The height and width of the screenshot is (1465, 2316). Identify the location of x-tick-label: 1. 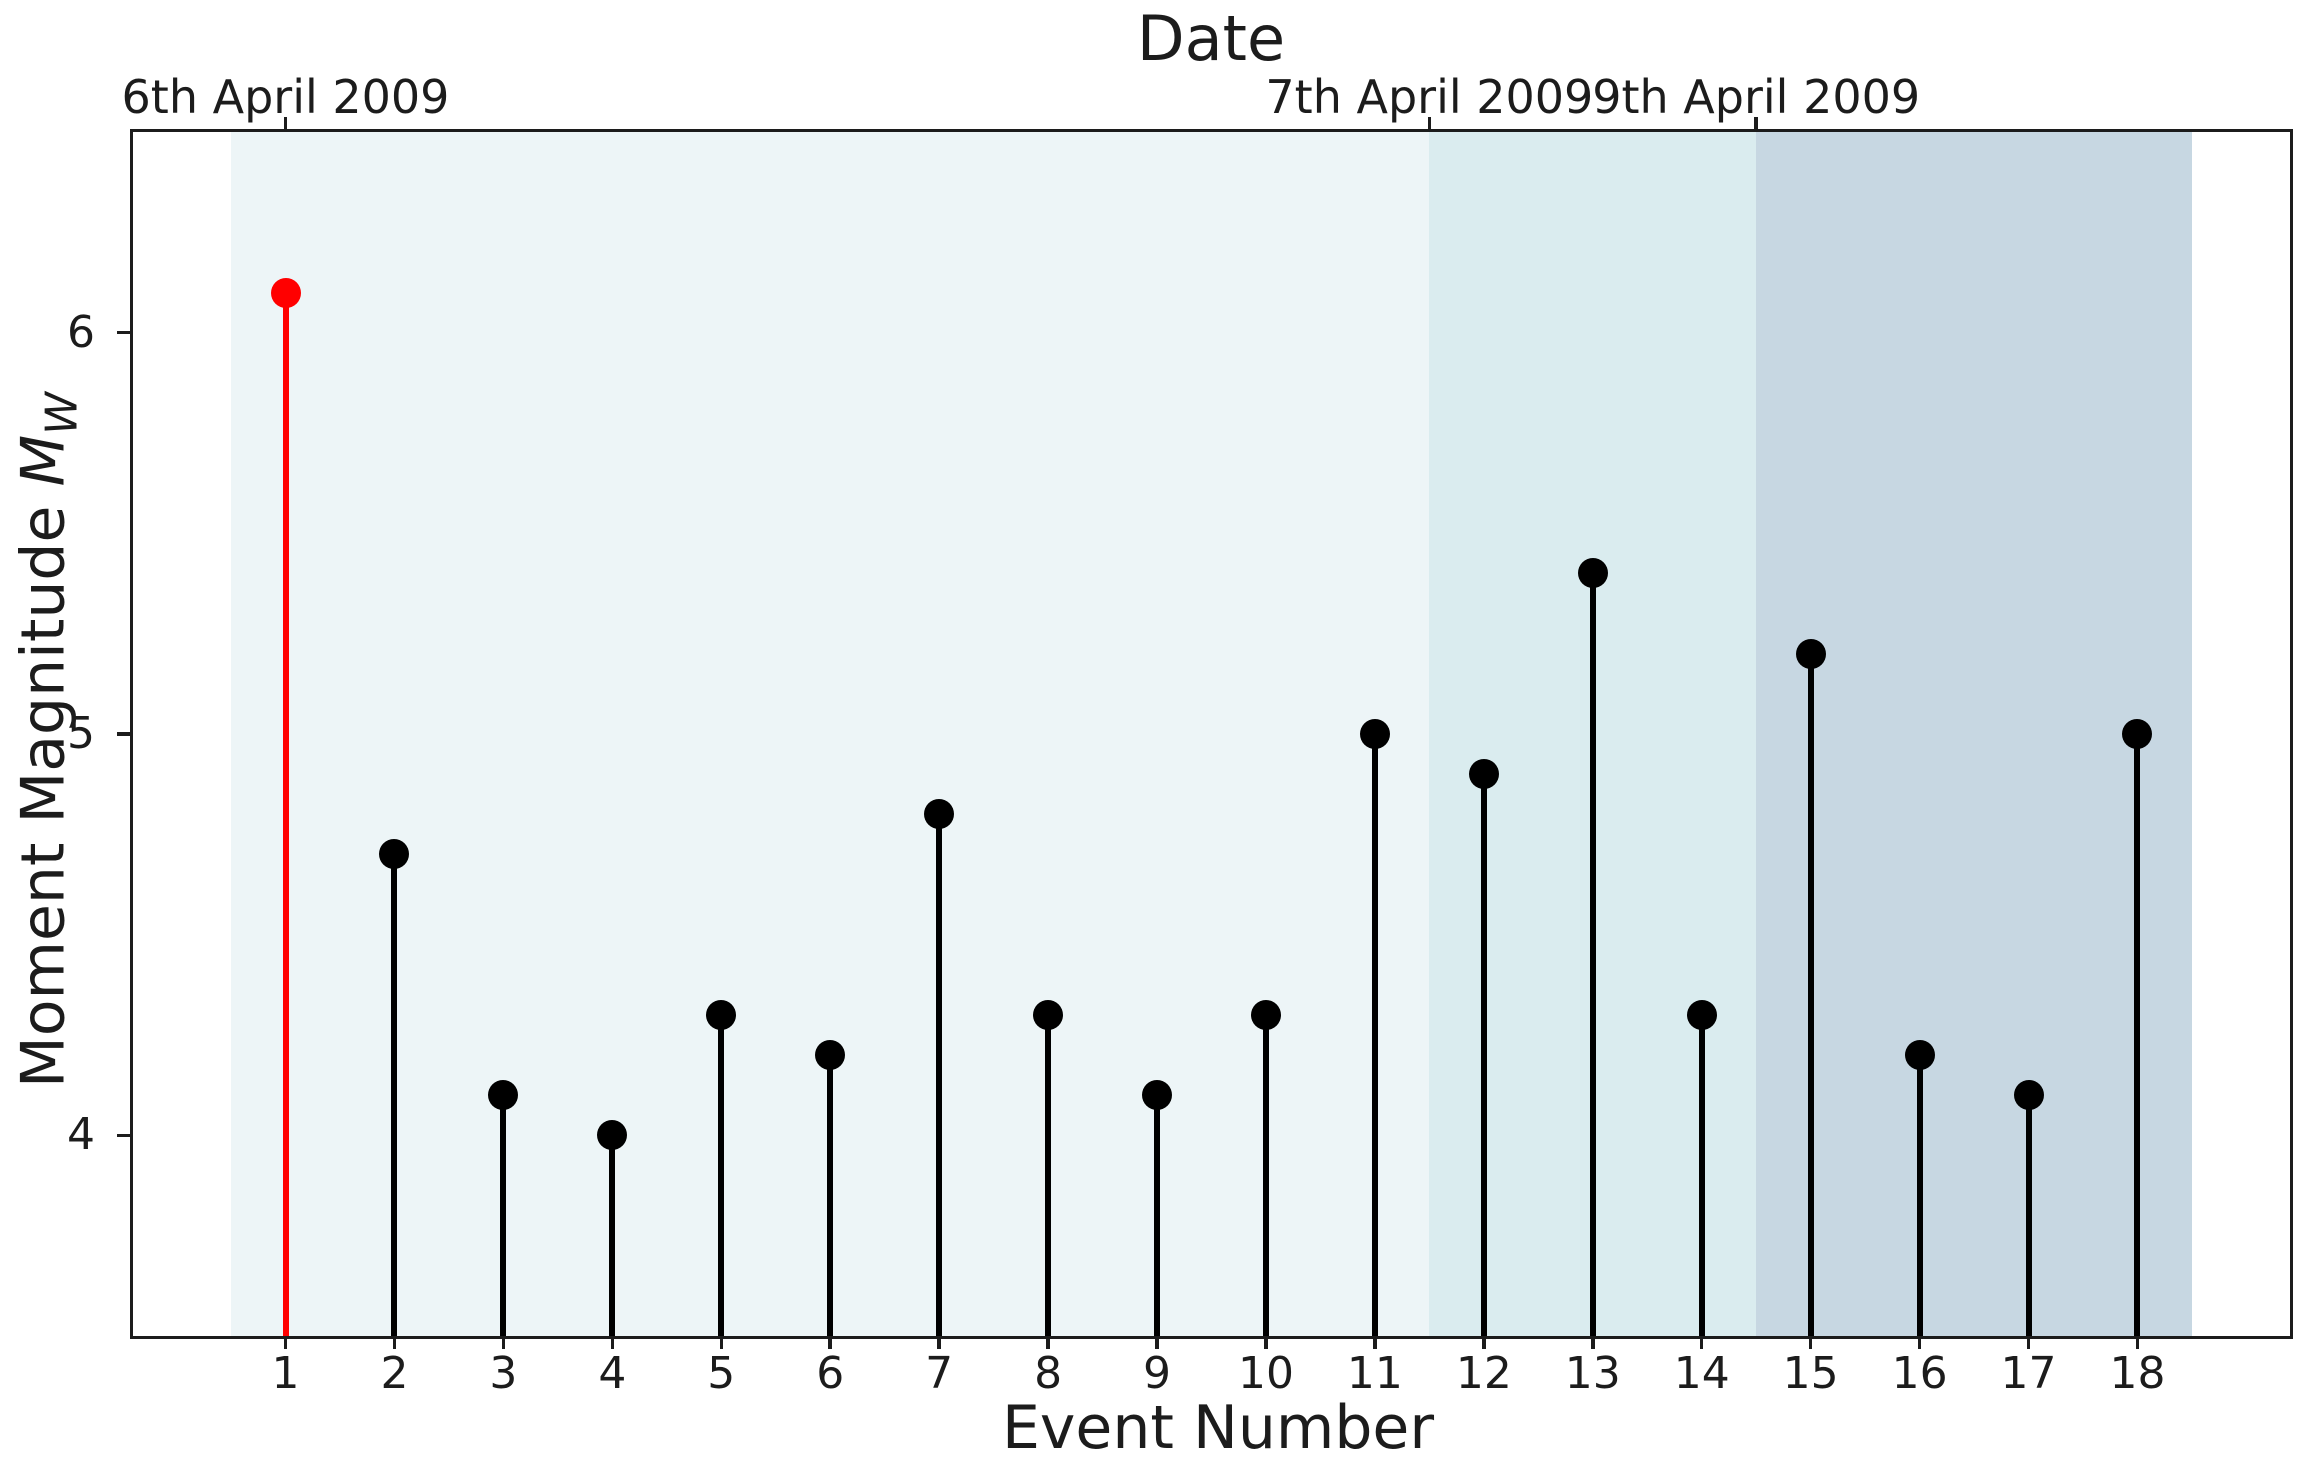
(285, 1373).